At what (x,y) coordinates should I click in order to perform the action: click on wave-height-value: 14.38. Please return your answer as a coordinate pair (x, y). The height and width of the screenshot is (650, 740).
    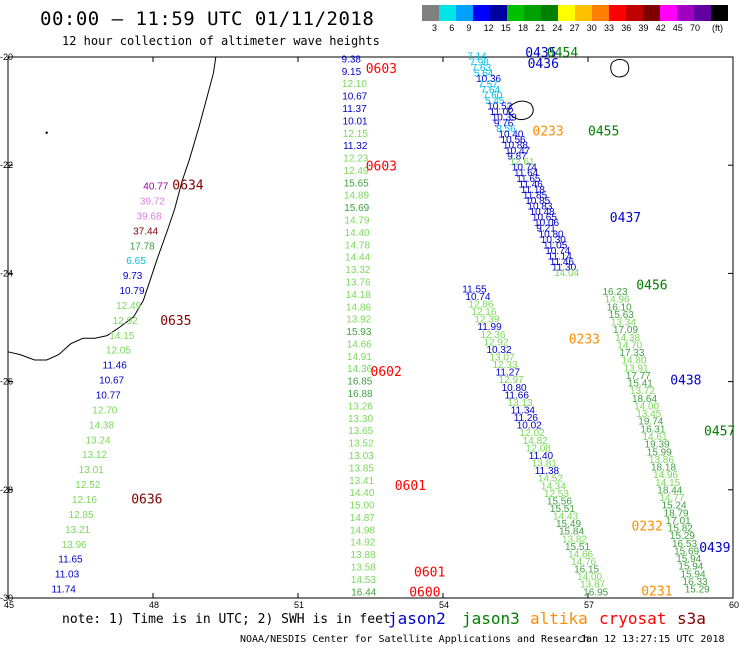
    Looking at the image, I should click on (101, 425).